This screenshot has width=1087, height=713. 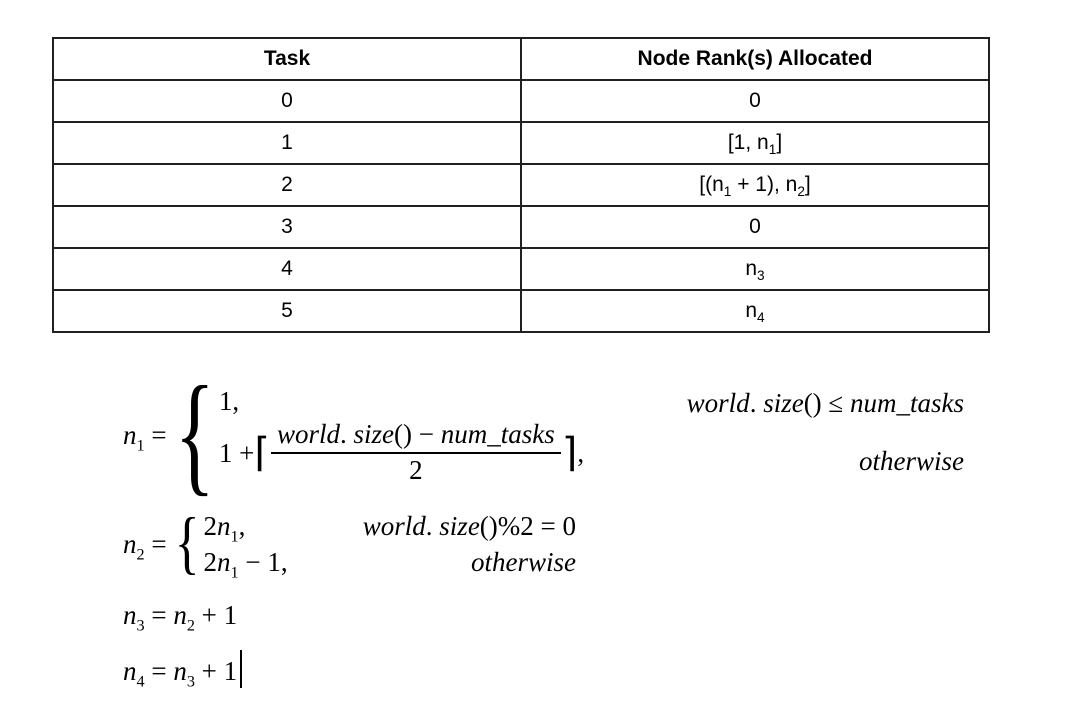 I want to click on equation-n2-lhs: n2 =, so click(x=145, y=545).